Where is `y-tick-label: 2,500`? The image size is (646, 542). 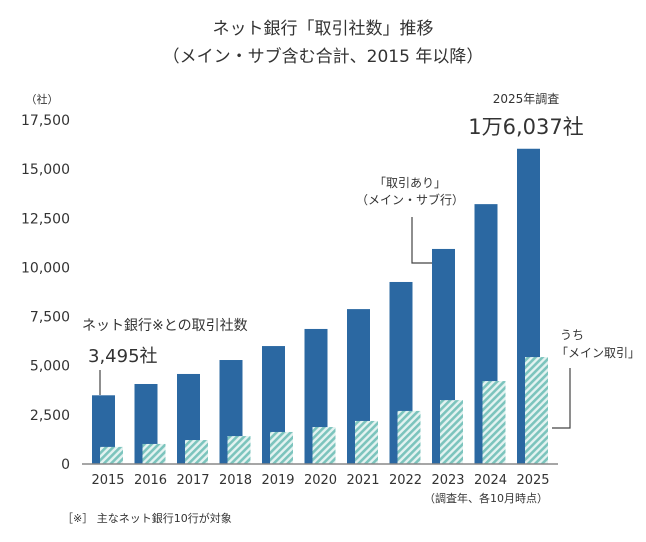
y-tick-label: 2,500 is located at coordinates (50, 416).